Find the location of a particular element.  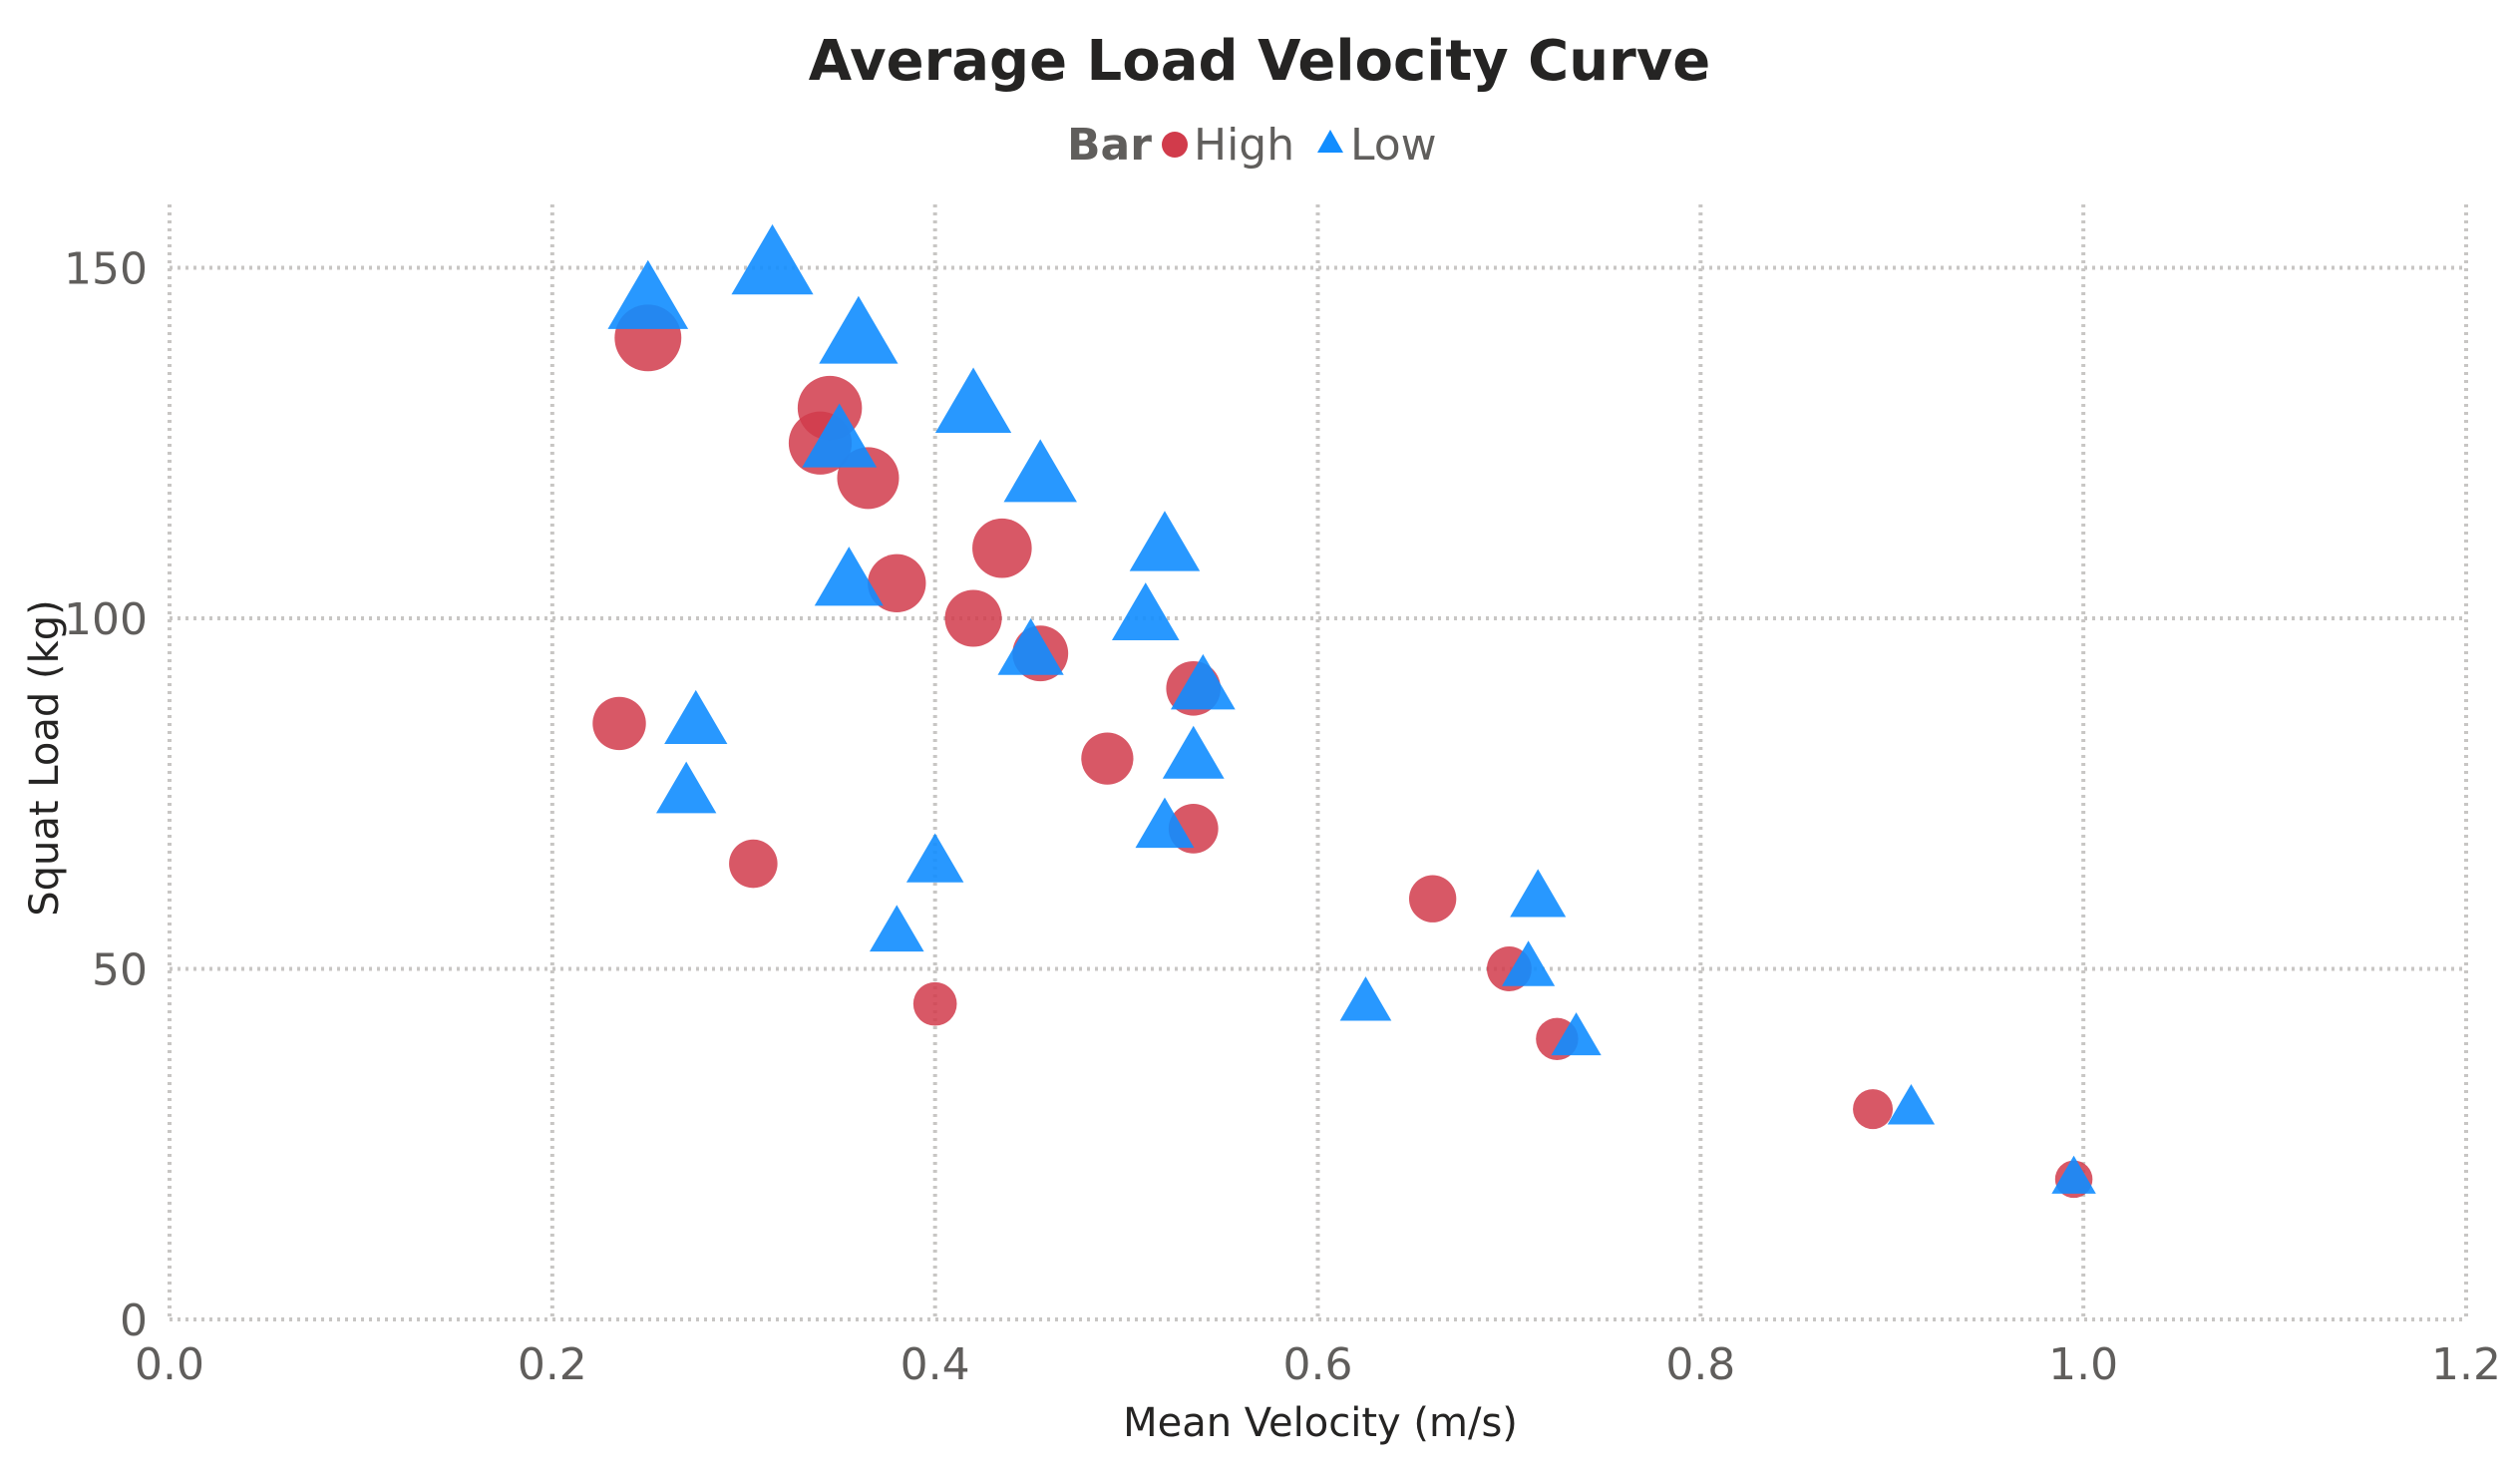

legend-title: Bar is located at coordinates (1109, 145).